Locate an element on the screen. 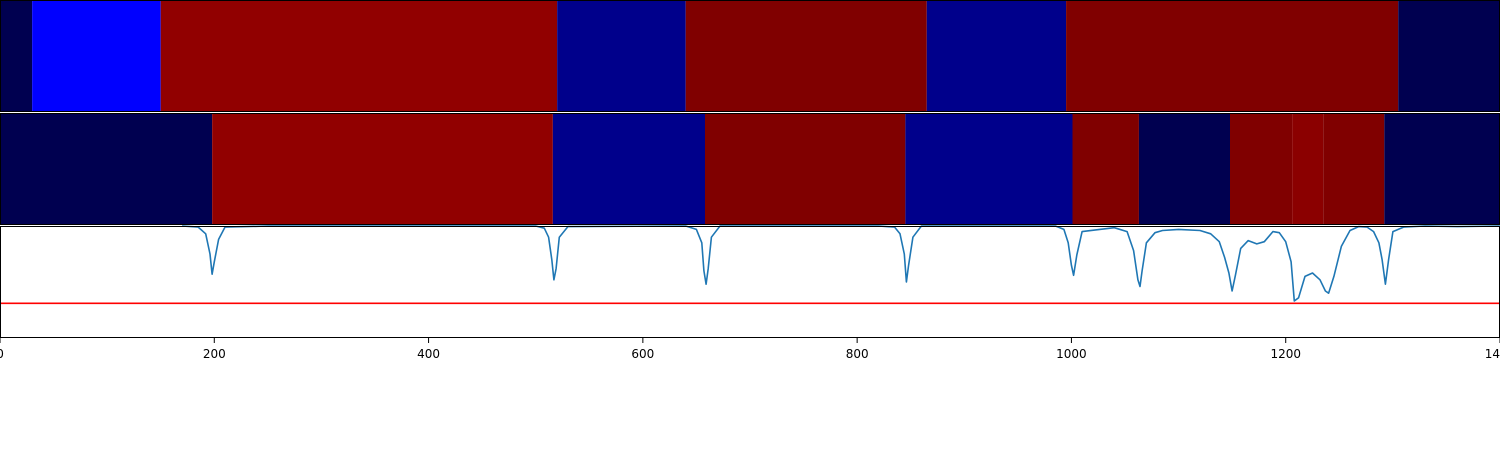 This screenshot has width=1500, height=450. x-tick-label-1200: 1200 is located at coordinates (1285, 354).